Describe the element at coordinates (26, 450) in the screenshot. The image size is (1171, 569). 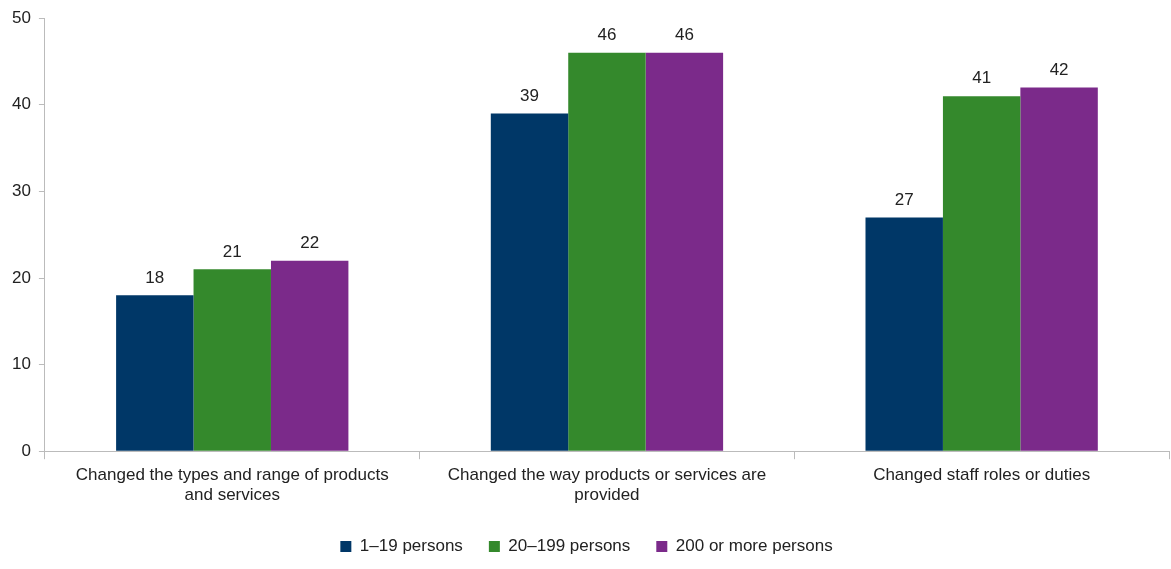
I see `y-tick-label: 0` at that location.